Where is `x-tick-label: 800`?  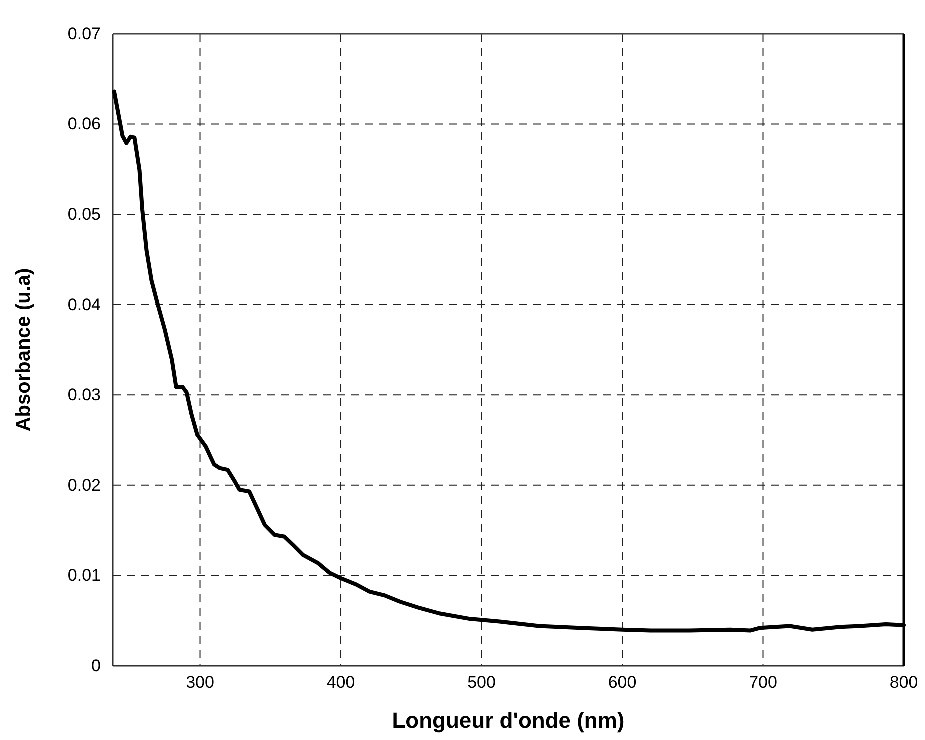 x-tick-label: 800 is located at coordinates (904, 682).